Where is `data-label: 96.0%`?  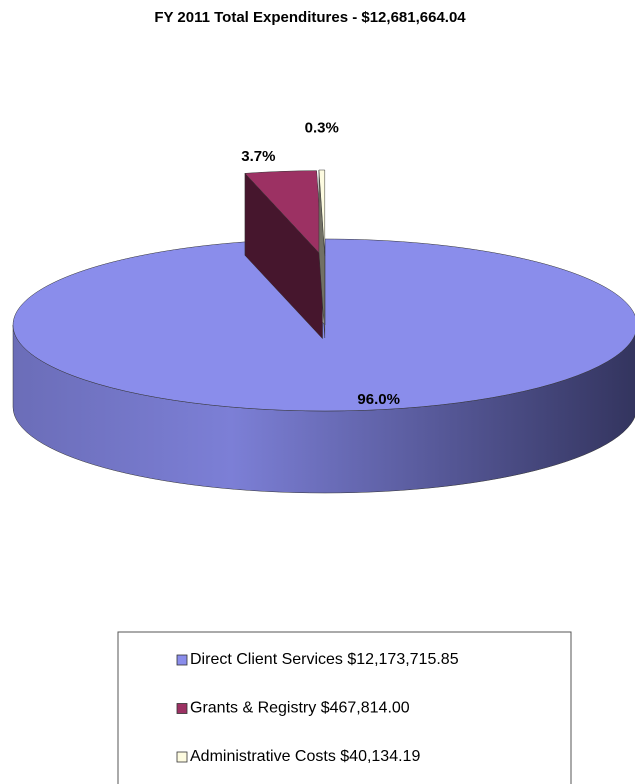 data-label: 96.0% is located at coordinates (378, 399).